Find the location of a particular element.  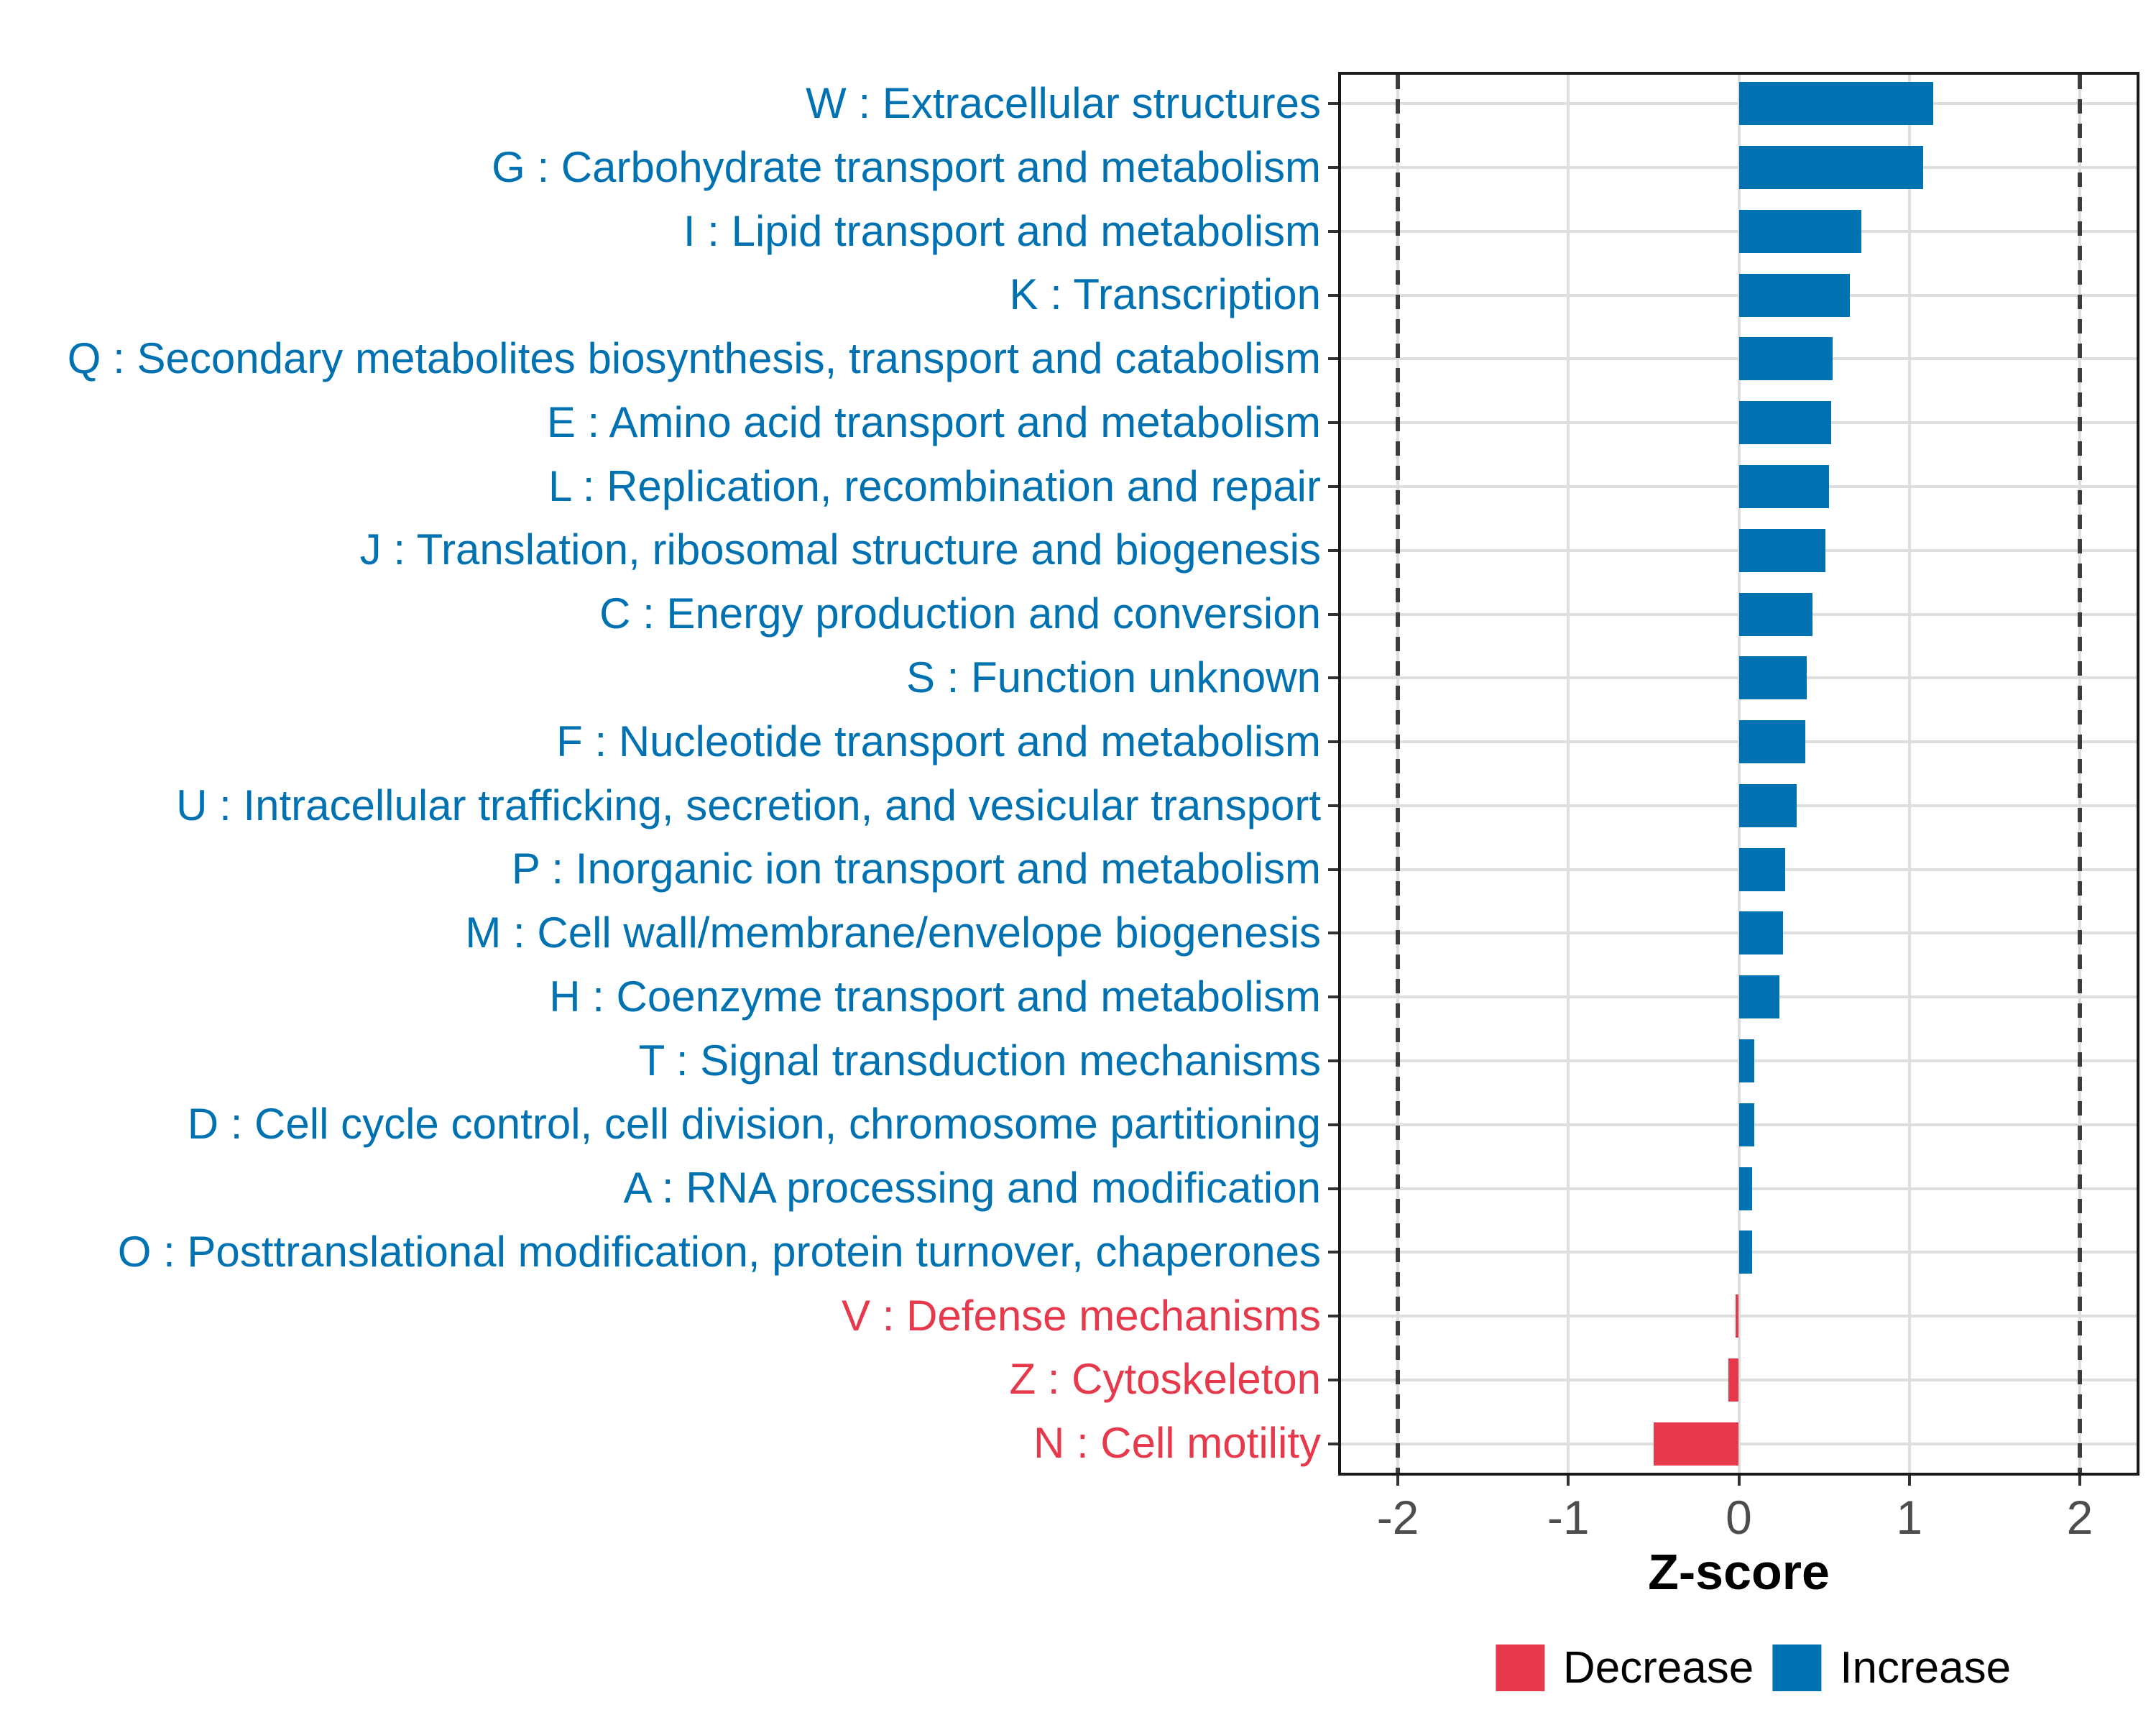

x-tick-label: 0 is located at coordinates (1739, 1517).